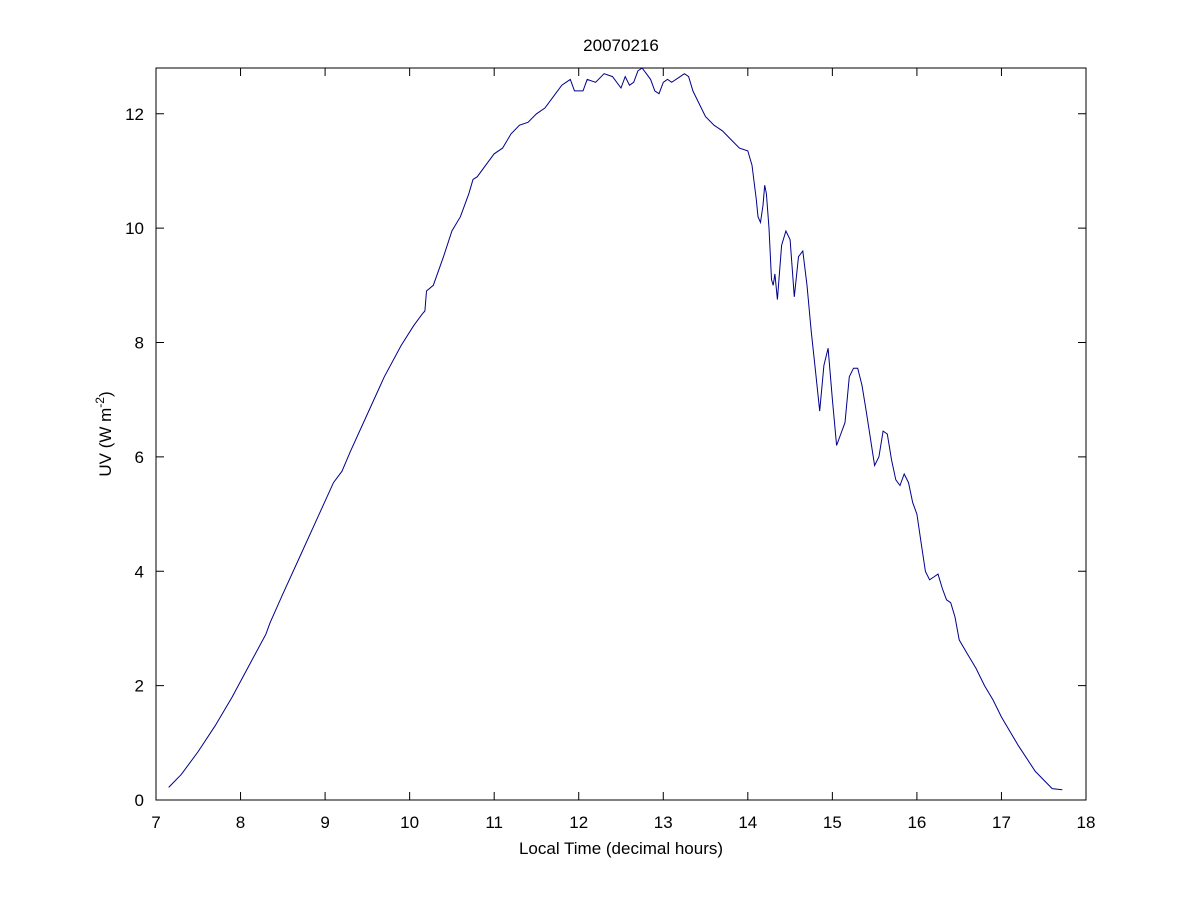  I want to click on y-tick-label: 8, so click(139, 343).